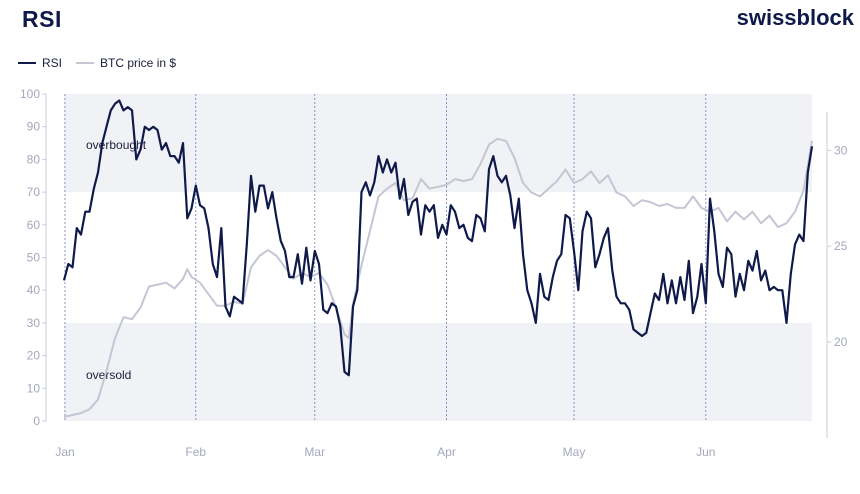  What do you see at coordinates (705, 452) in the screenshot?
I see `x-tick-jun: Jun` at bounding box center [705, 452].